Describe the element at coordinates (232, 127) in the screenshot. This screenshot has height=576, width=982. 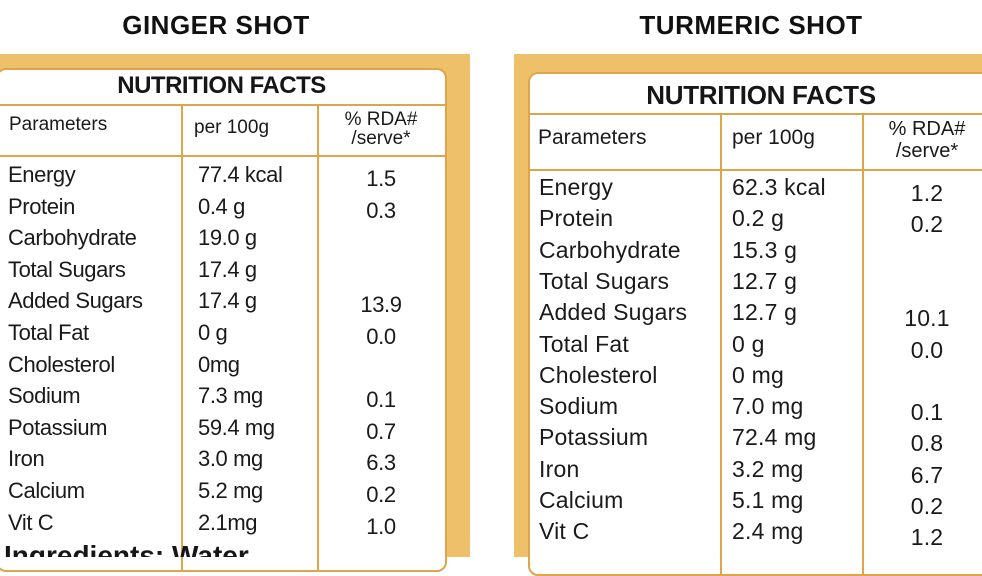
I see `ginger-header-per-100g: per 100g` at that location.